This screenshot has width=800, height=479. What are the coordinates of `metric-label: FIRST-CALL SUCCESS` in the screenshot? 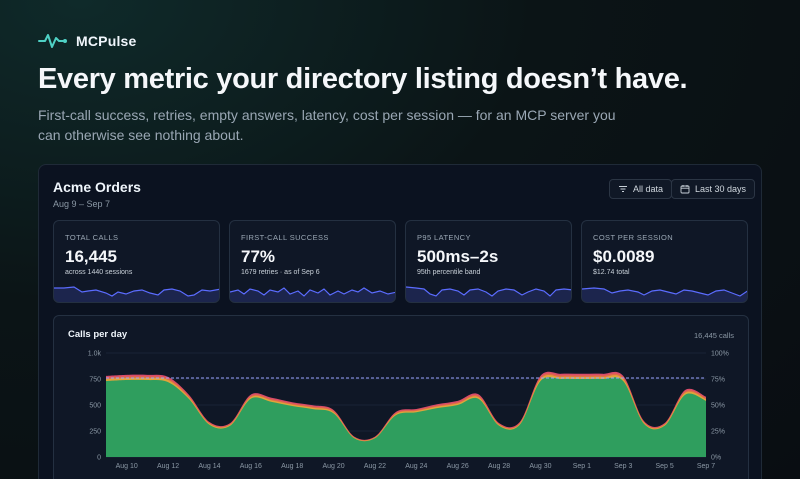 It's located at (285, 237).